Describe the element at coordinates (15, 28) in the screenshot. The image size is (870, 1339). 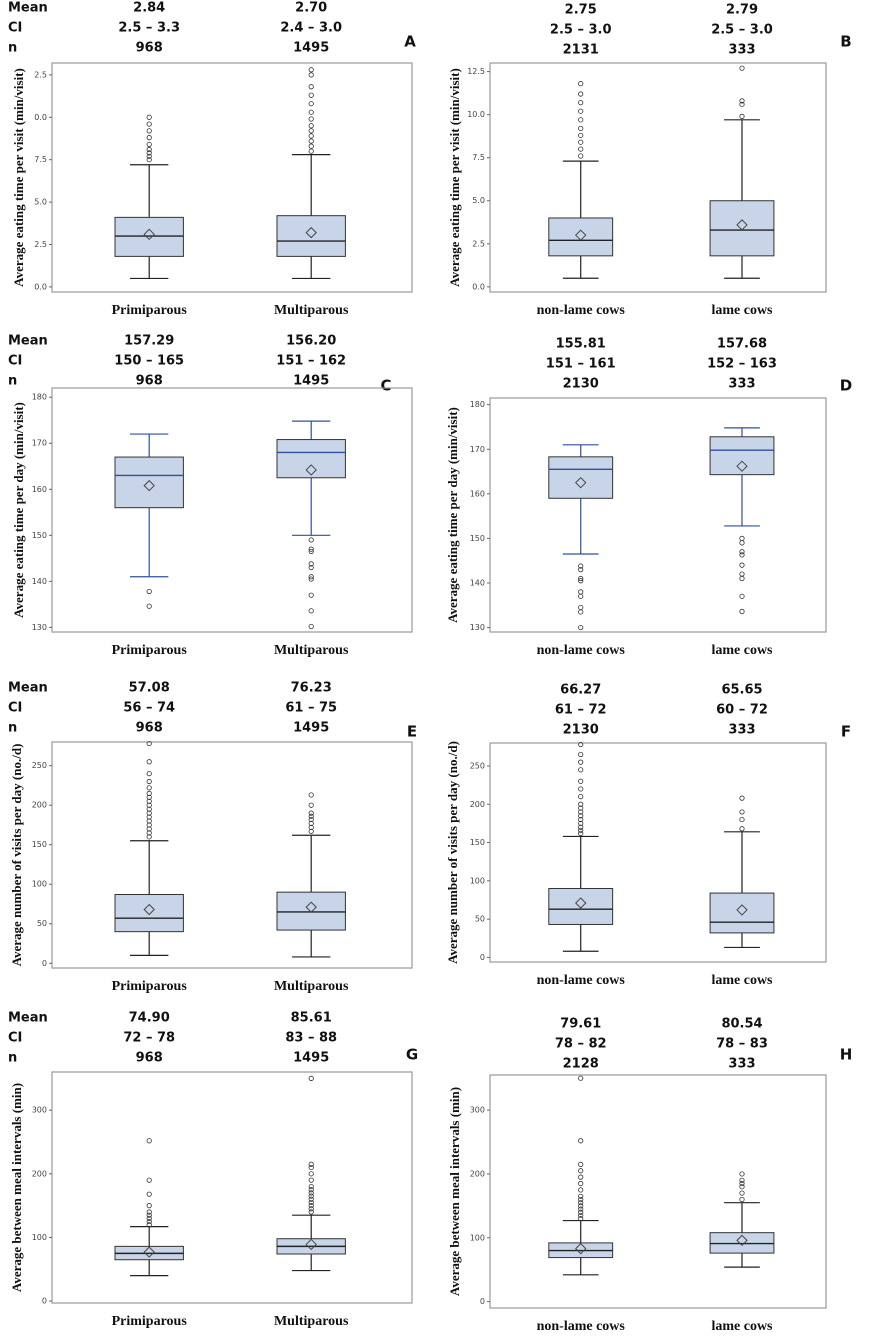
I see `stat-label: CI` at that location.